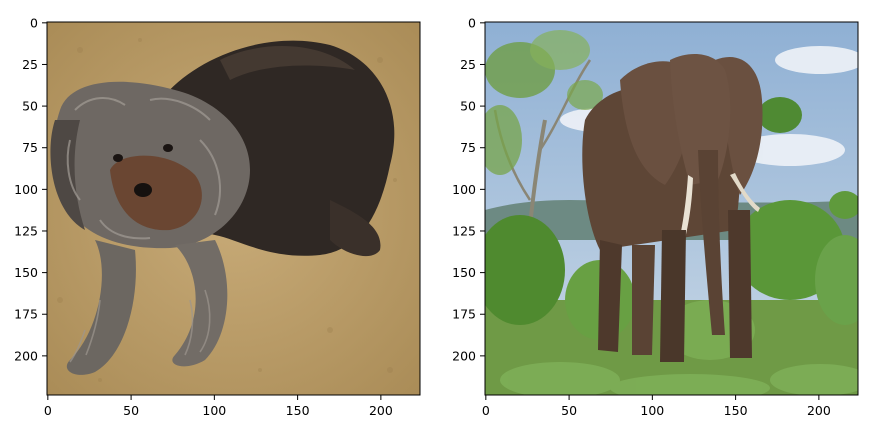 The image size is (871, 430). Describe the element at coordinates (26, 355) in the screenshot. I see `dog-y-tick-label: 200` at that location.